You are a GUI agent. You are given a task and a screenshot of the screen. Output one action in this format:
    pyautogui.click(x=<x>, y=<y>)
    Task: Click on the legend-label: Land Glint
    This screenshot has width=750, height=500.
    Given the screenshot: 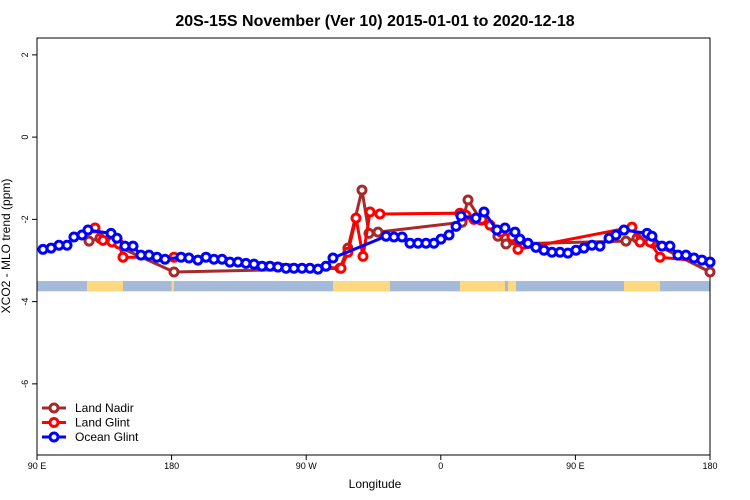 What is the action you would take?
    pyautogui.click(x=102, y=423)
    